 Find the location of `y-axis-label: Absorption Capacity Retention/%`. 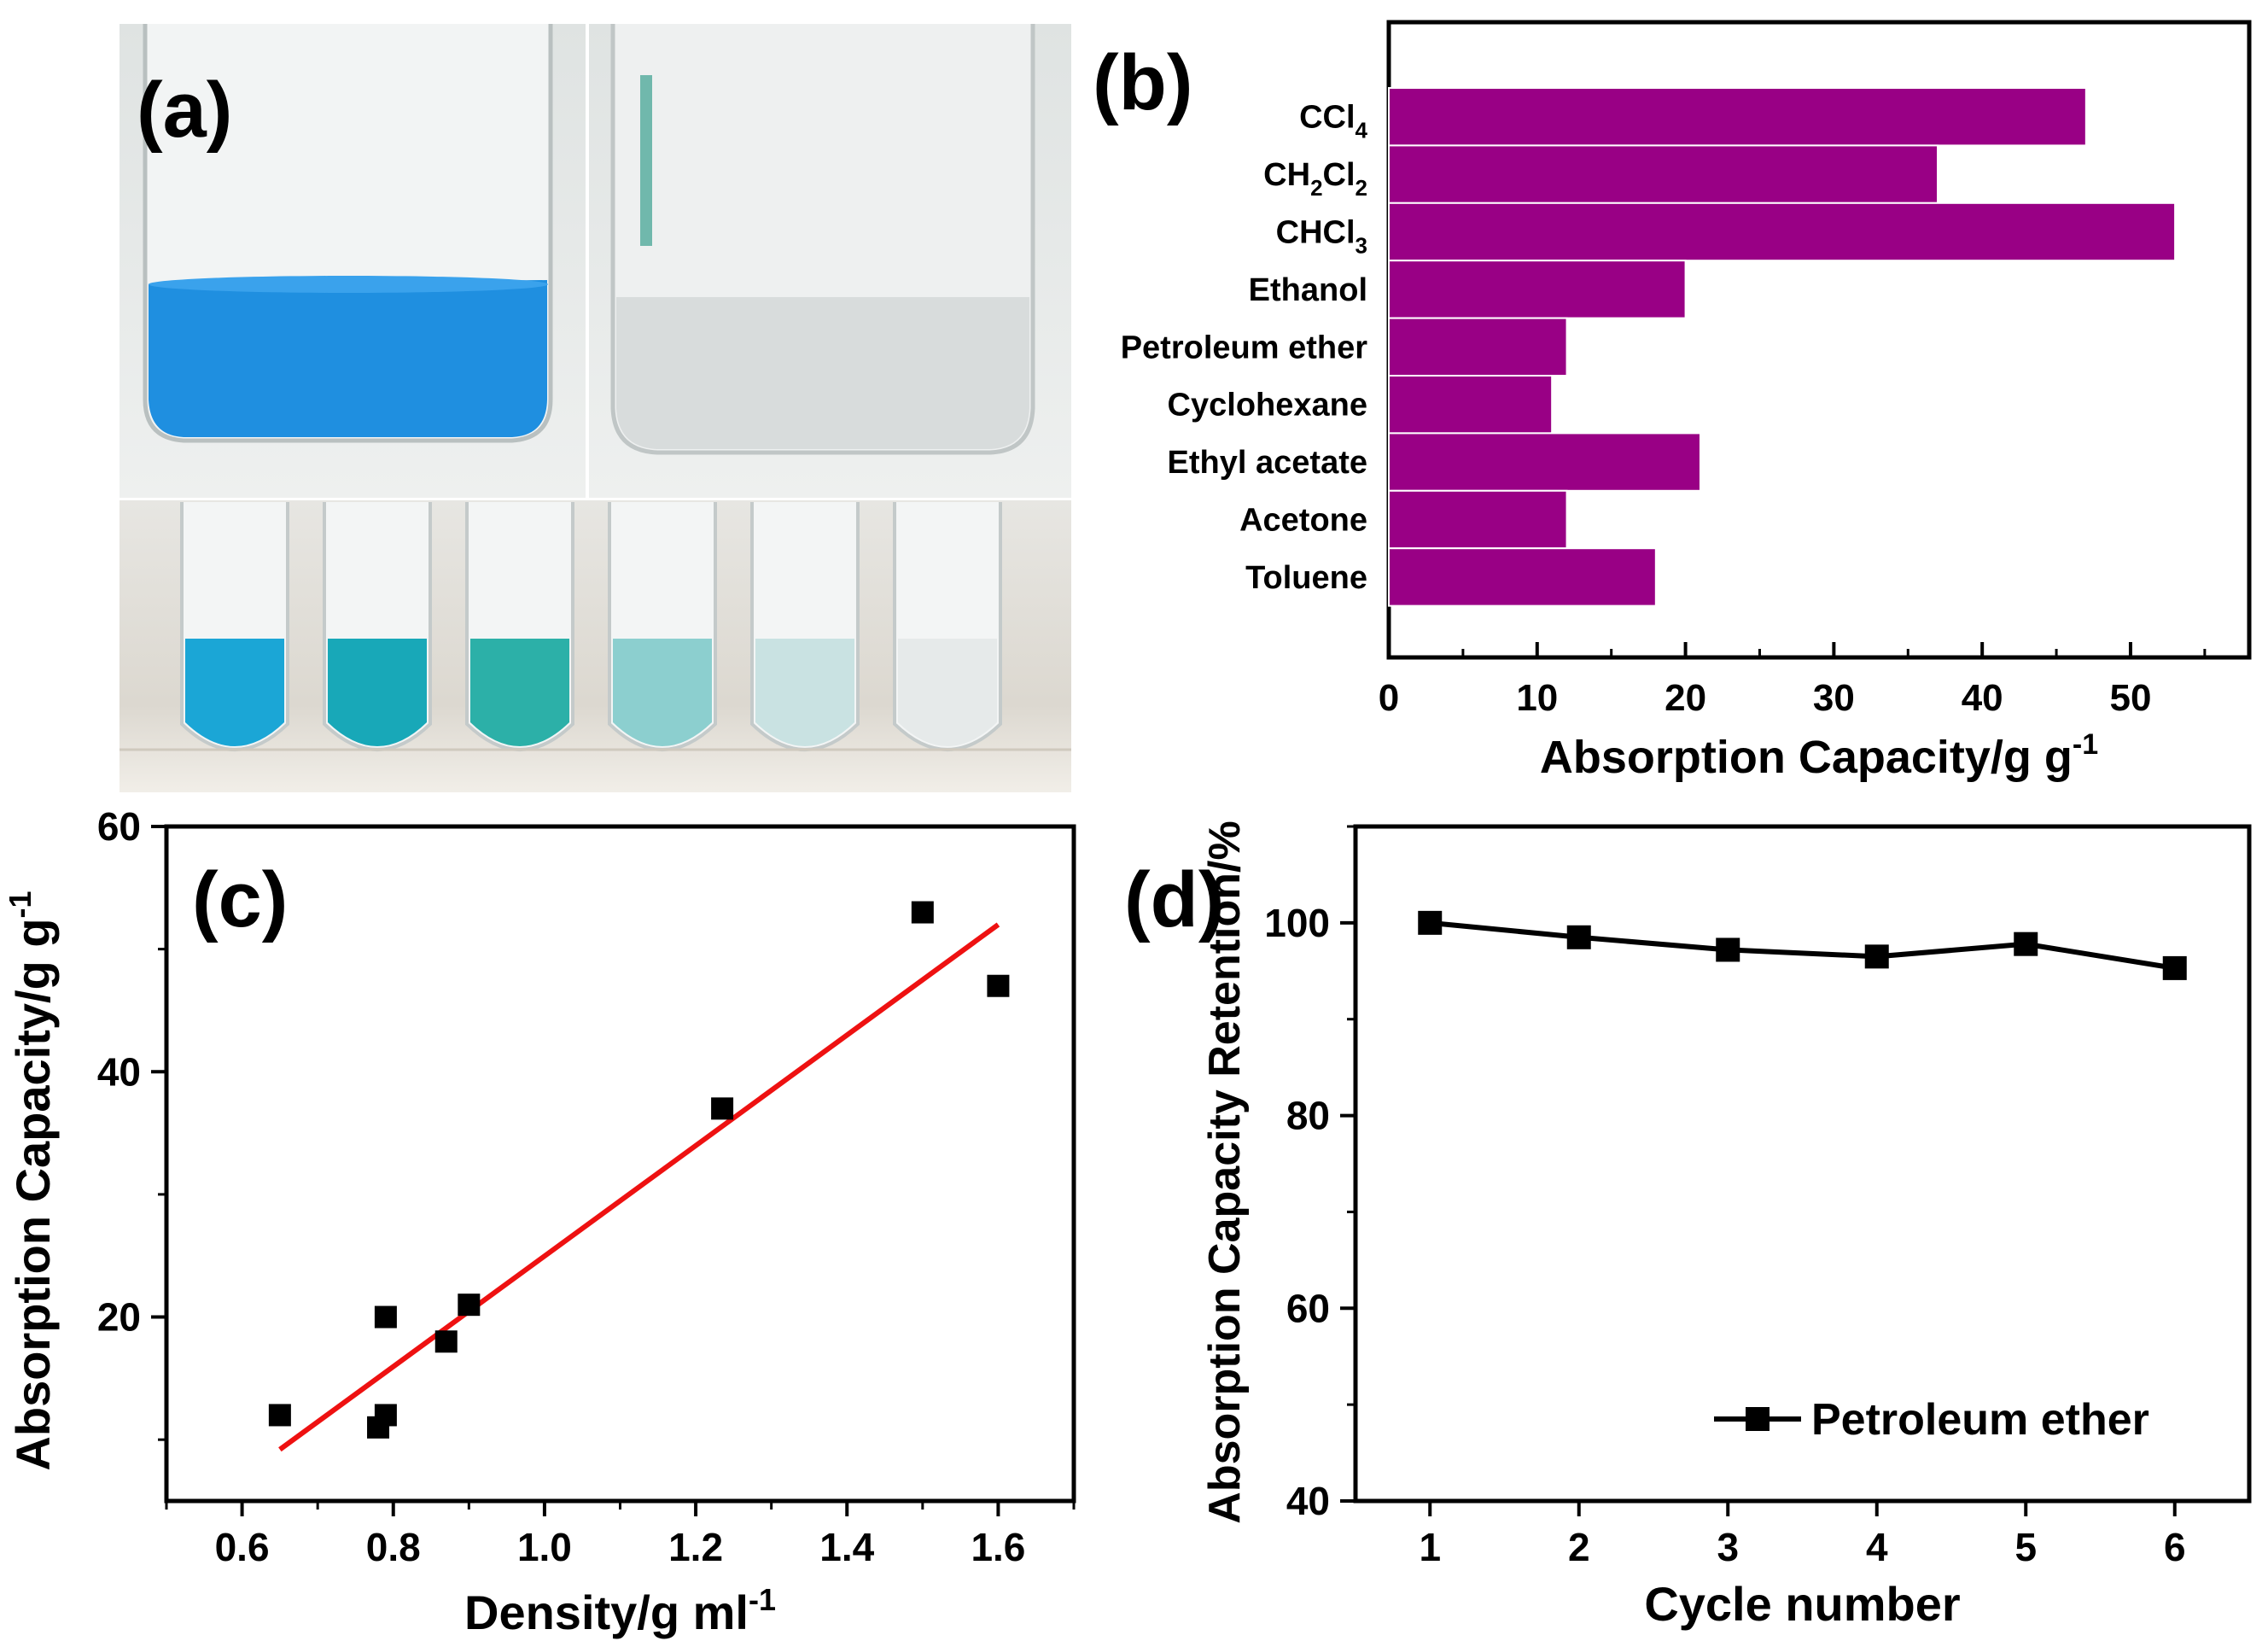

y-axis-label: Absorption Capacity Retention/% is located at coordinates (1225, 1171).